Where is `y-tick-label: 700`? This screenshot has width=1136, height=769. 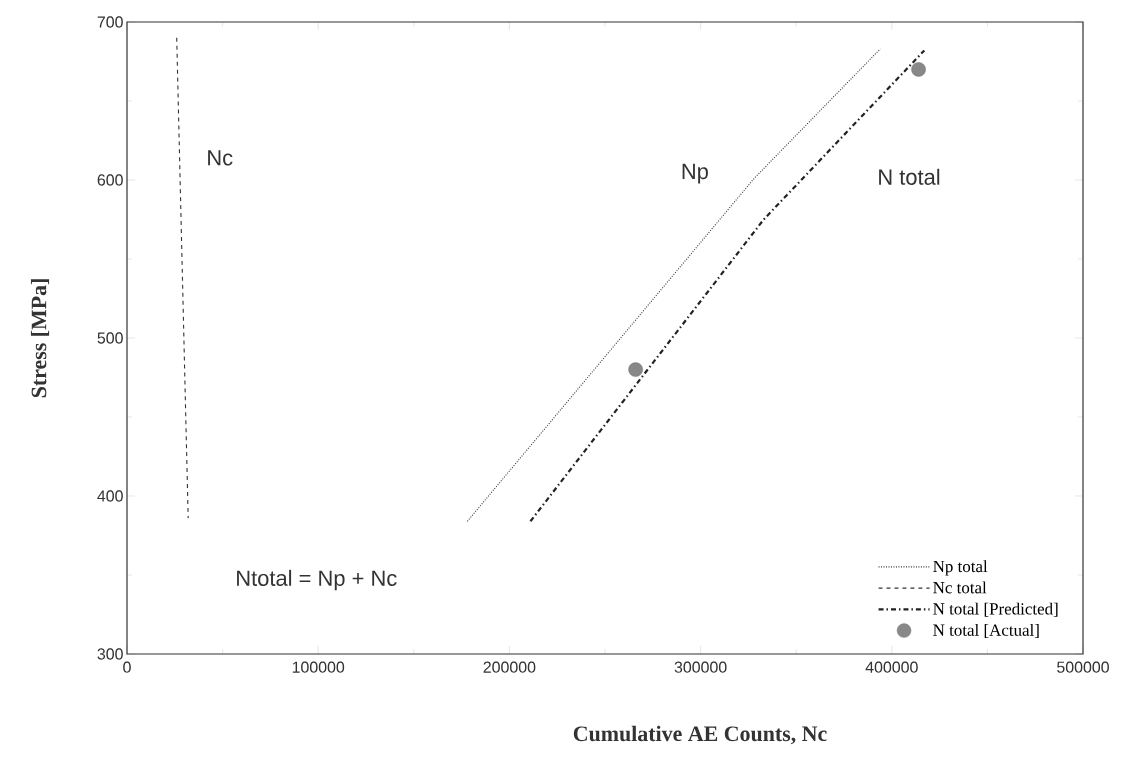 y-tick-label: 700 is located at coordinates (110, 22).